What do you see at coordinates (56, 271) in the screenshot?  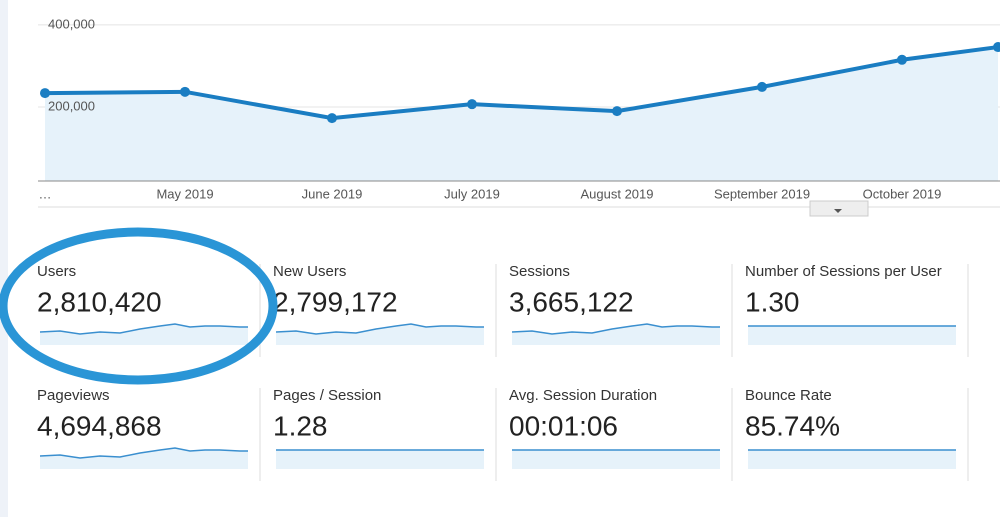 I see `metric-label: Users` at bounding box center [56, 271].